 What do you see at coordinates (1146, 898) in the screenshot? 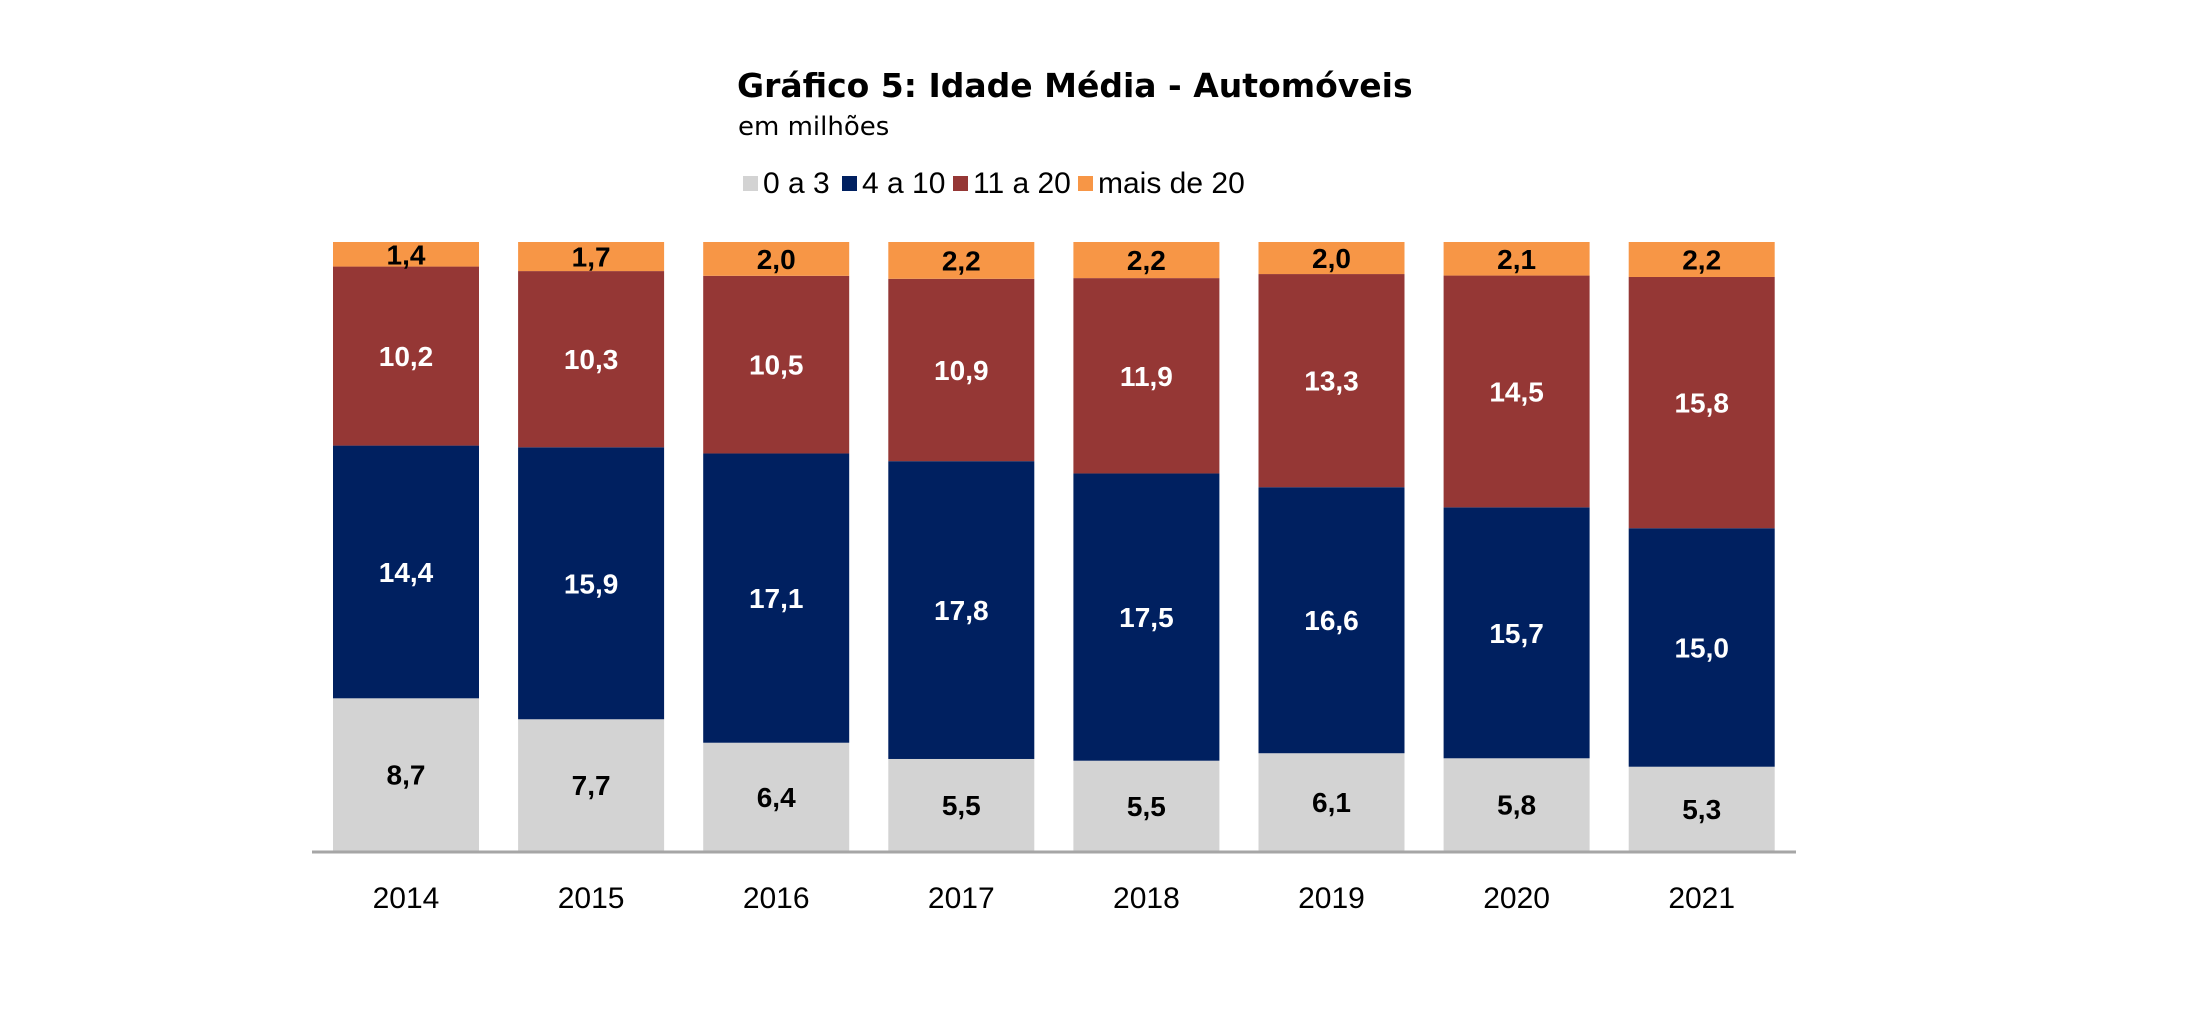
I see `x-tick-label: 2018` at bounding box center [1146, 898].